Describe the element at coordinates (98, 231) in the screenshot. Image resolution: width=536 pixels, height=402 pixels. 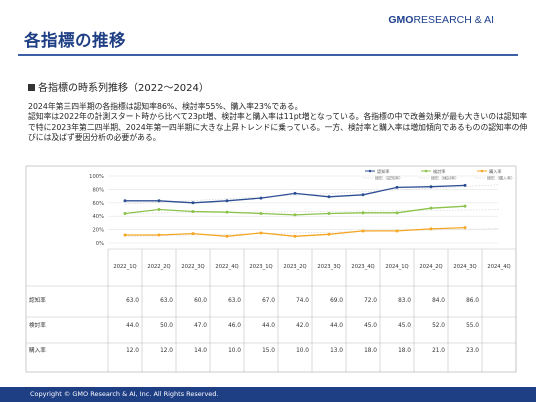
I see `y-tick-label: 20%` at that location.